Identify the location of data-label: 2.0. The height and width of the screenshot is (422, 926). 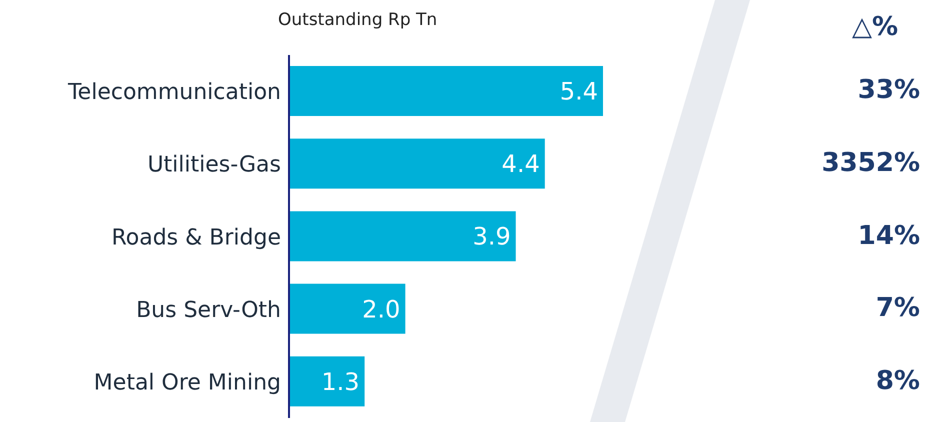
(381, 309).